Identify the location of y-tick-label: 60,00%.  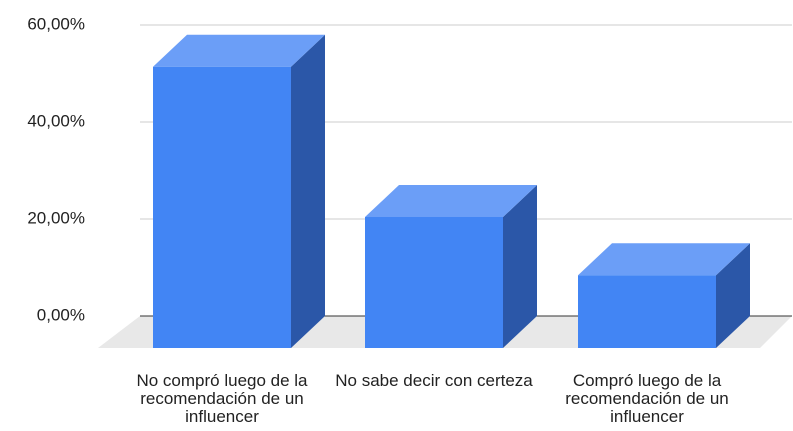
(56, 23).